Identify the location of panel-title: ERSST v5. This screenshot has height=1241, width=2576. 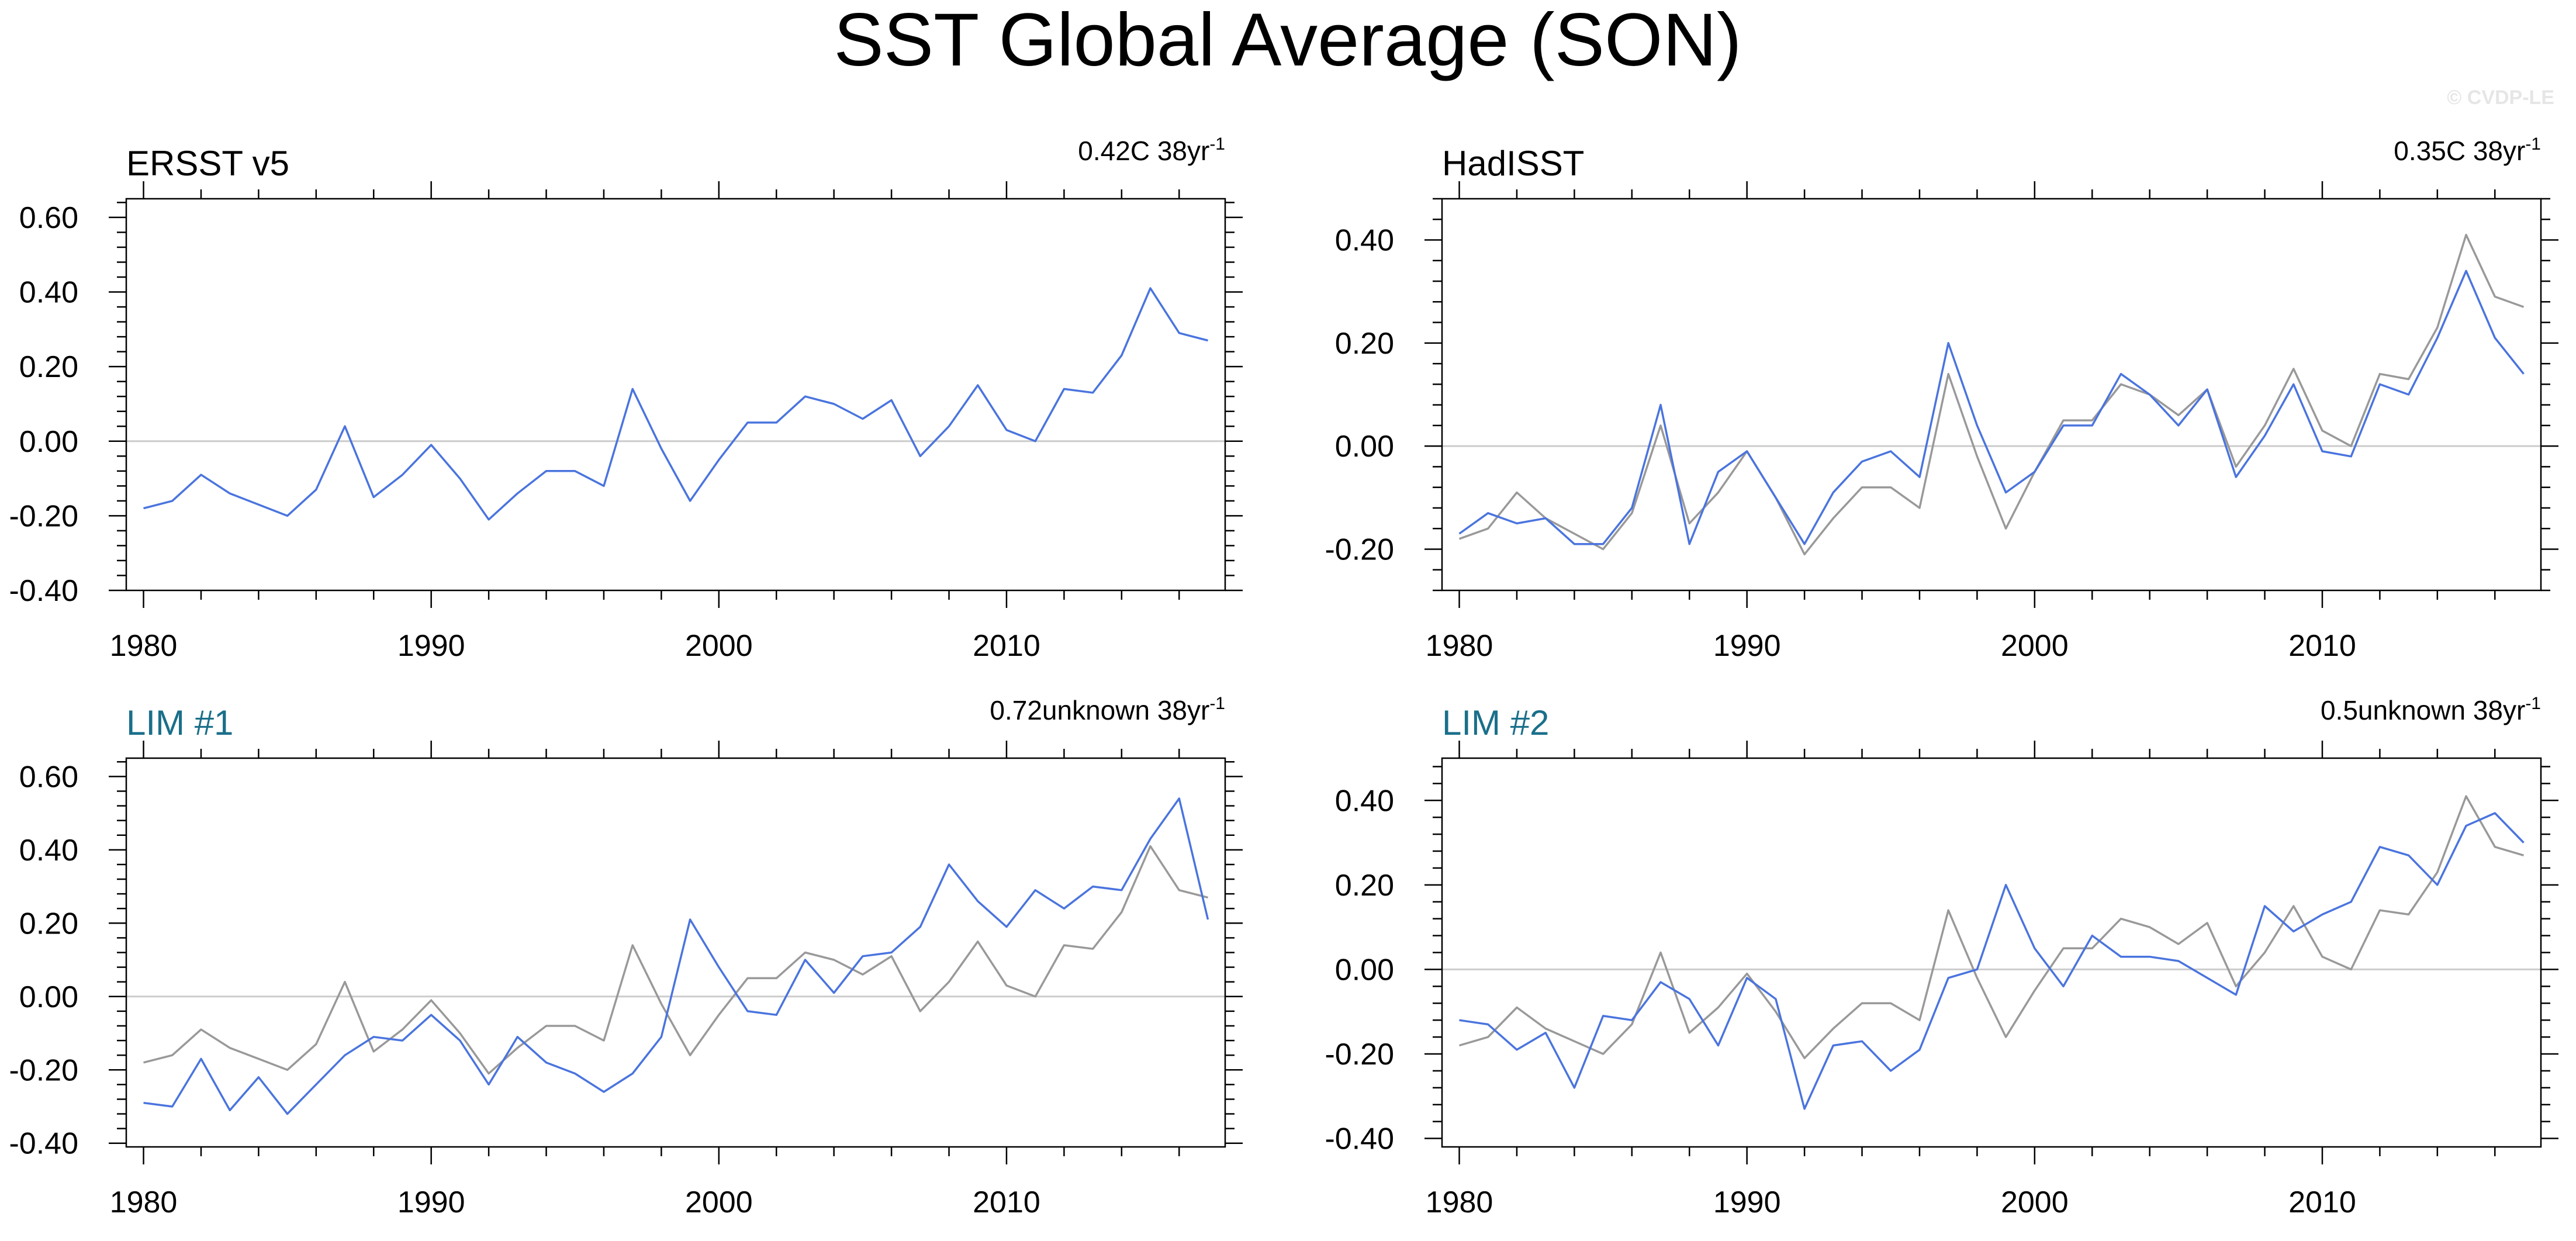
(207, 163).